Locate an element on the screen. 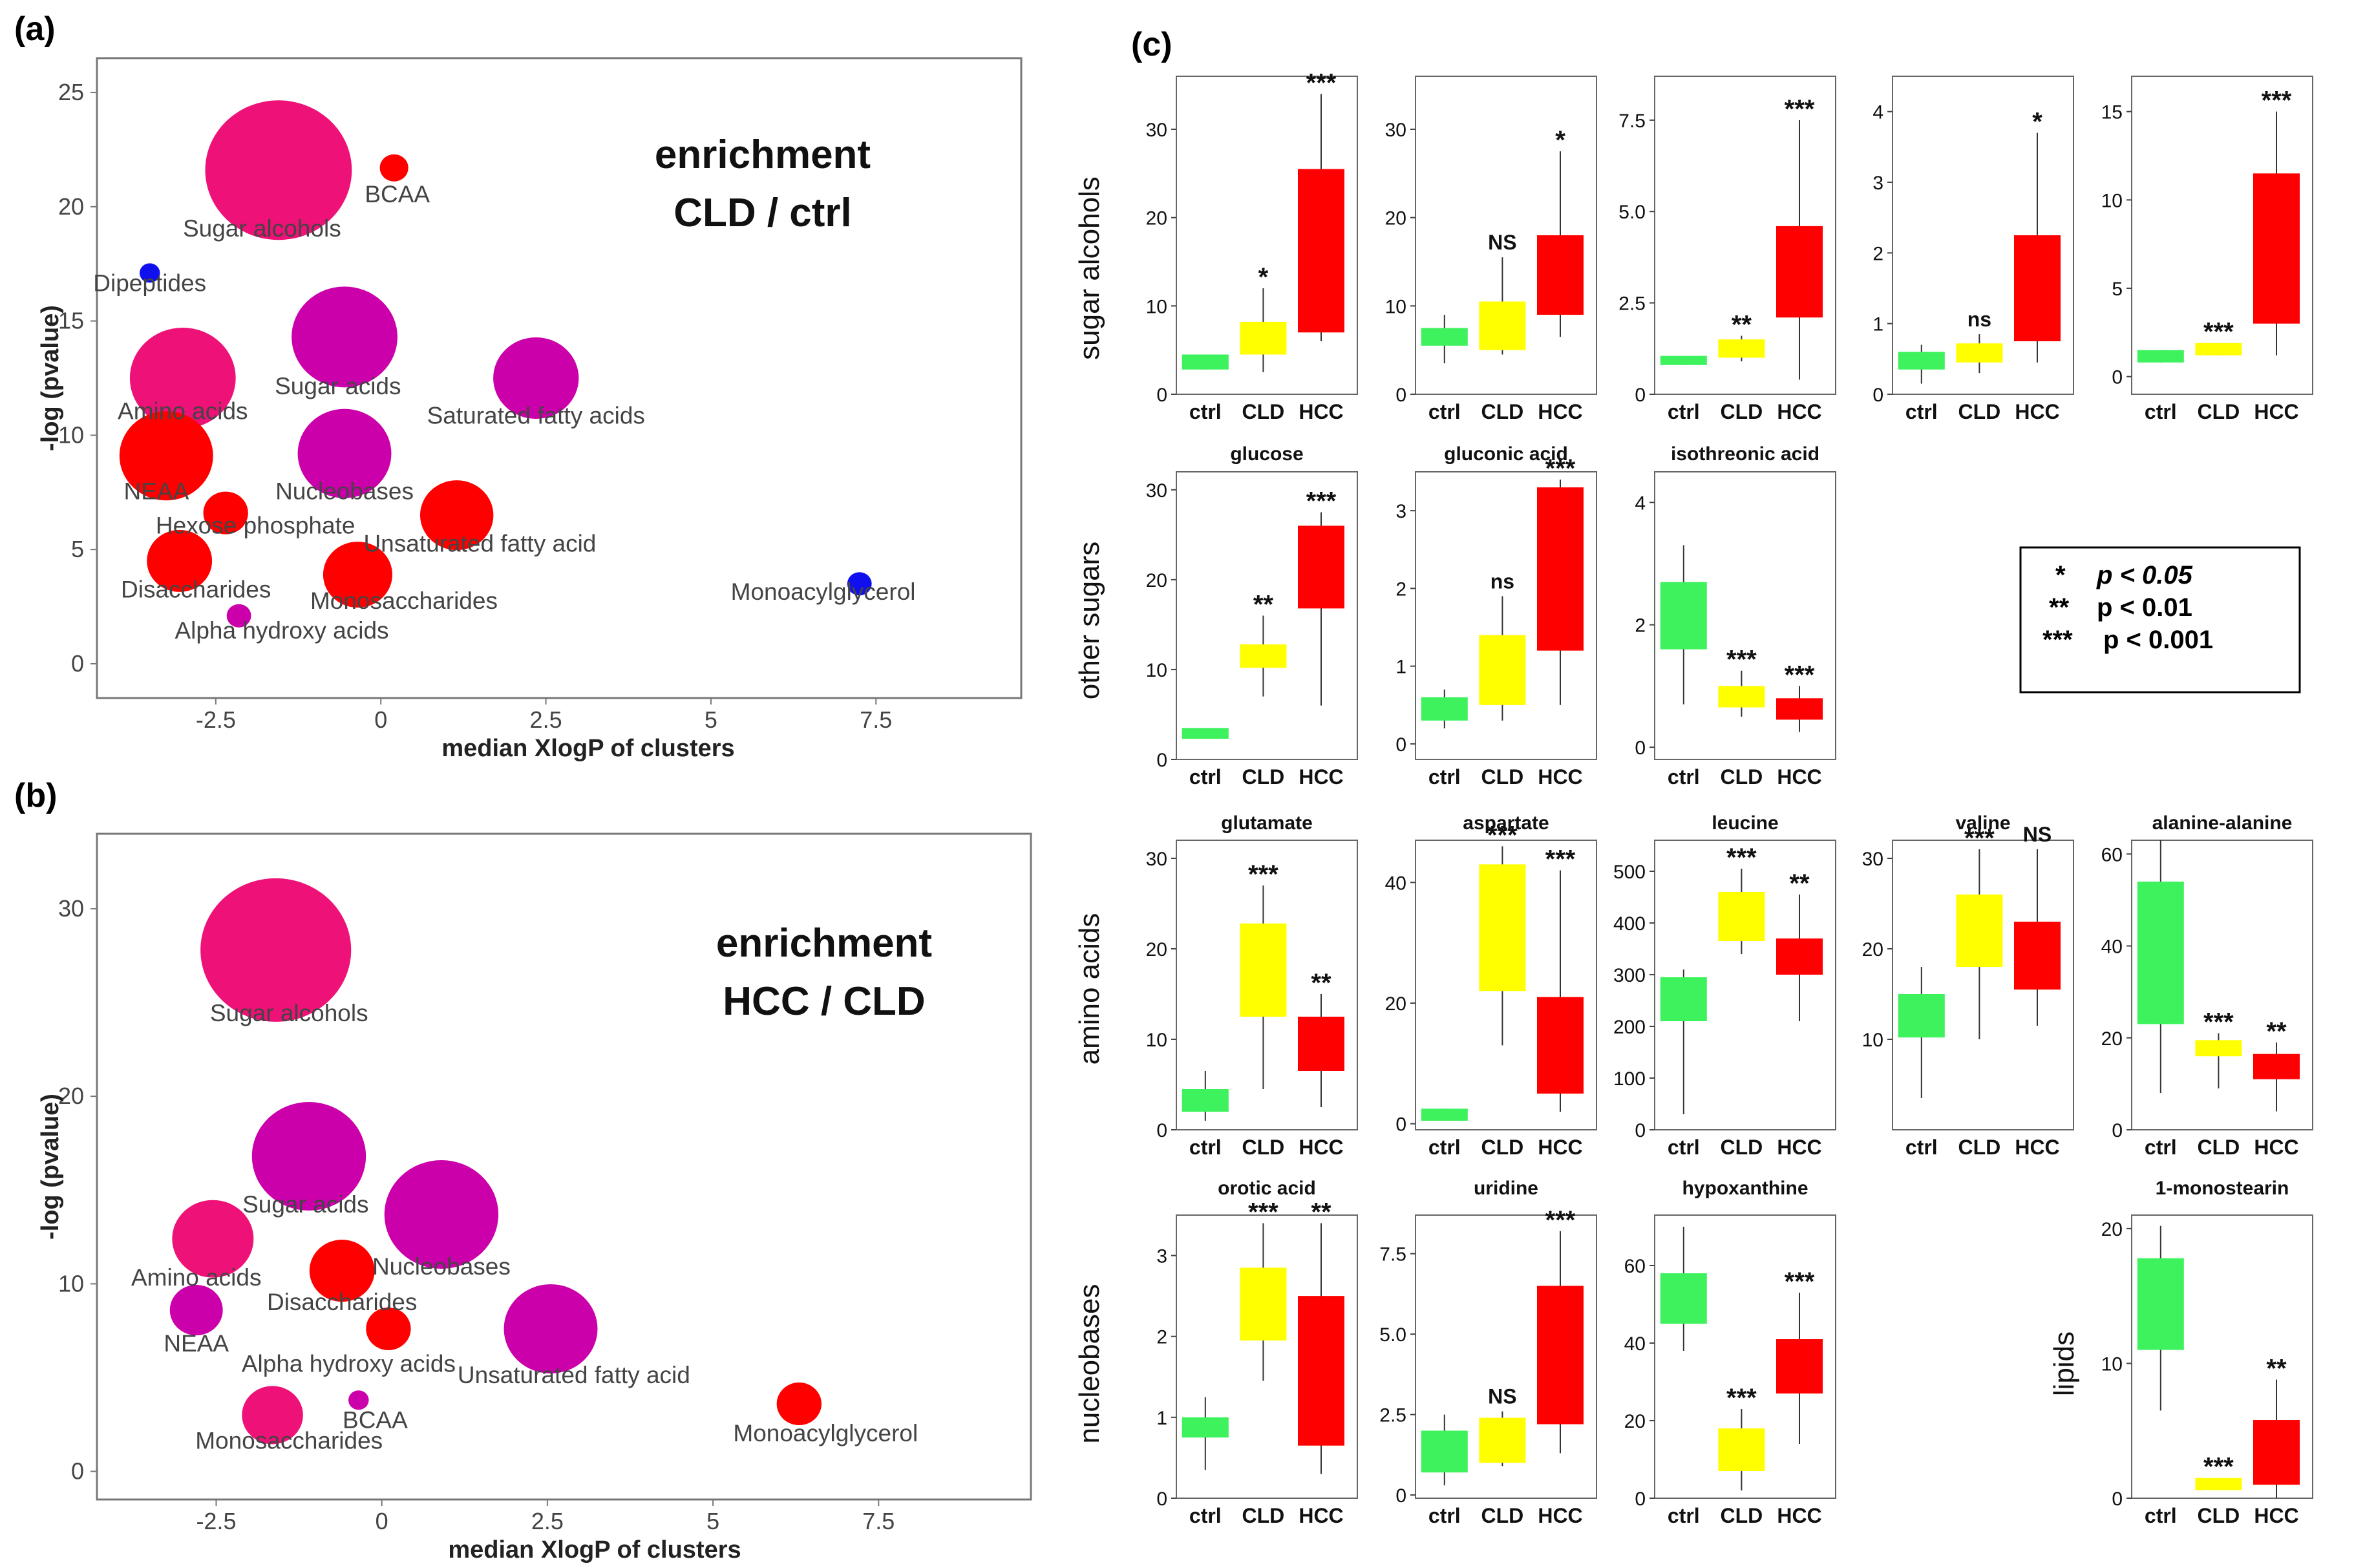  bubble-label: NEAA is located at coordinates (156, 491).